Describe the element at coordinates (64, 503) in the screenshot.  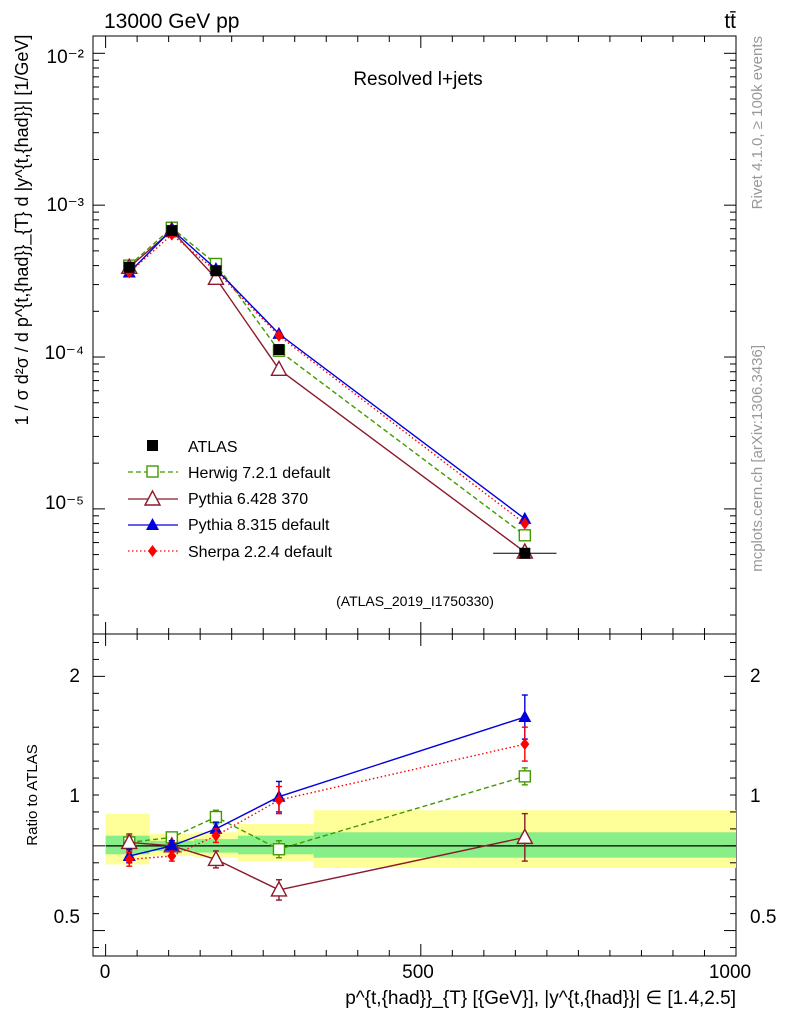
I see `main-ytick-label-1e-5: 10⁻⁵` at that location.